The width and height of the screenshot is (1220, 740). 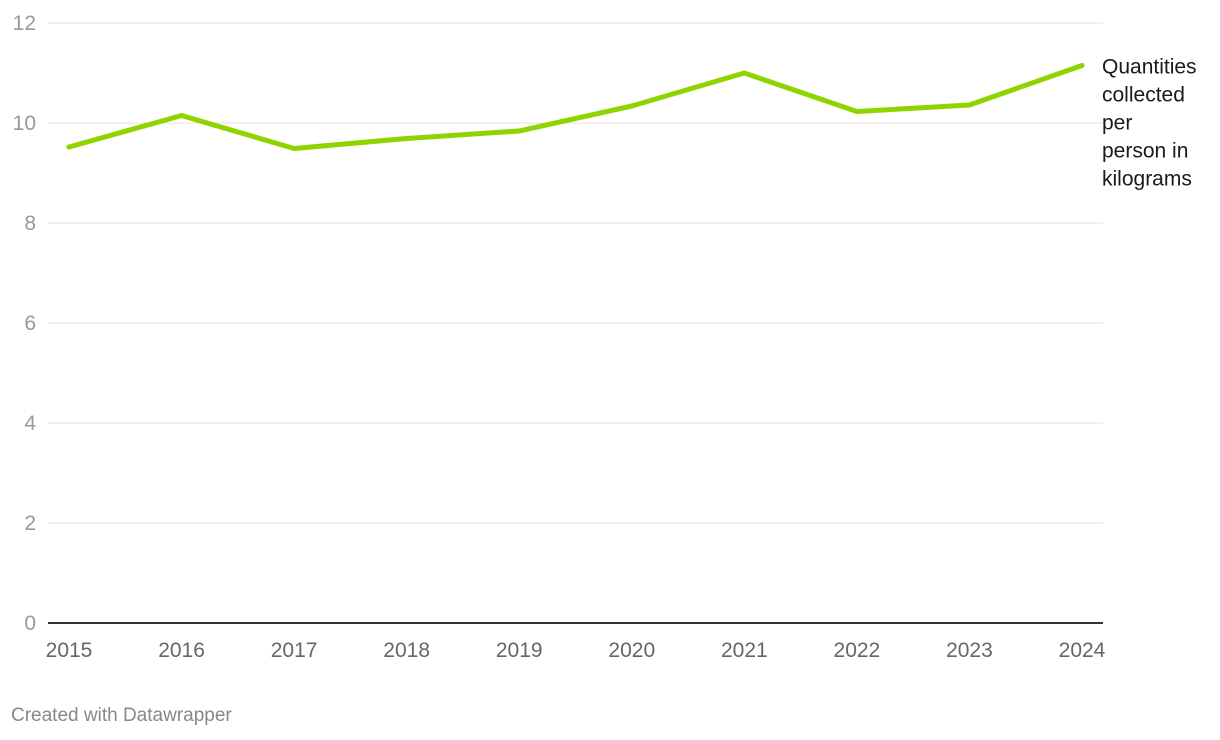 What do you see at coordinates (30, 323) in the screenshot?
I see `y-tick-label: 6` at bounding box center [30, 323].